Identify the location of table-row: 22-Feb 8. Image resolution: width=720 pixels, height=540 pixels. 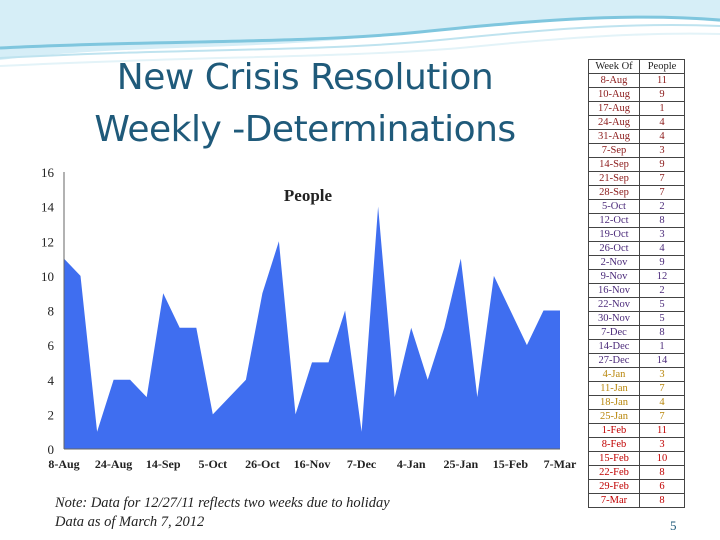
(636, 472).